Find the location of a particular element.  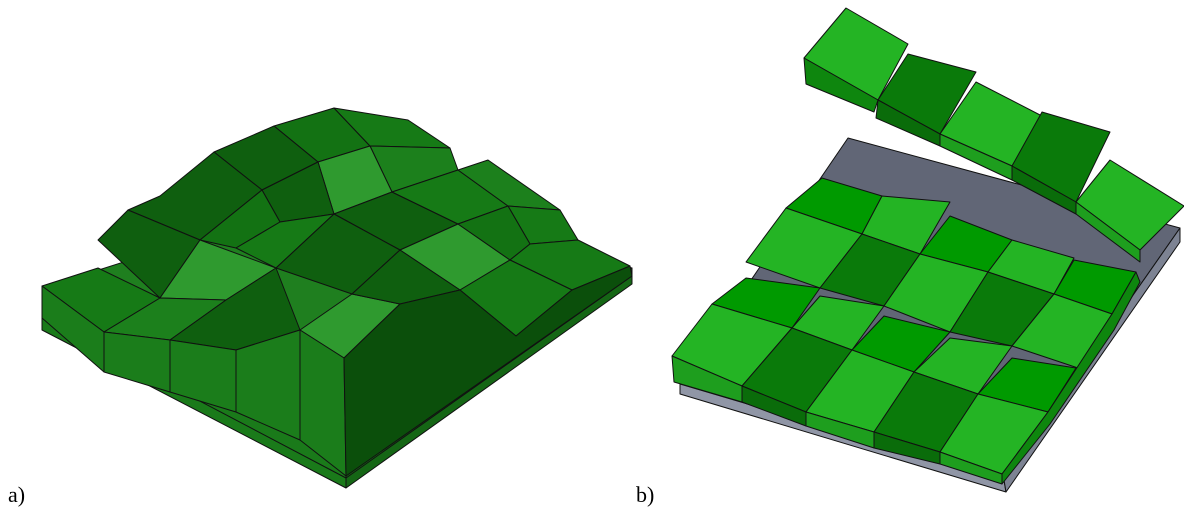

panel-b-label: b) is located at coordinates (645, 494).